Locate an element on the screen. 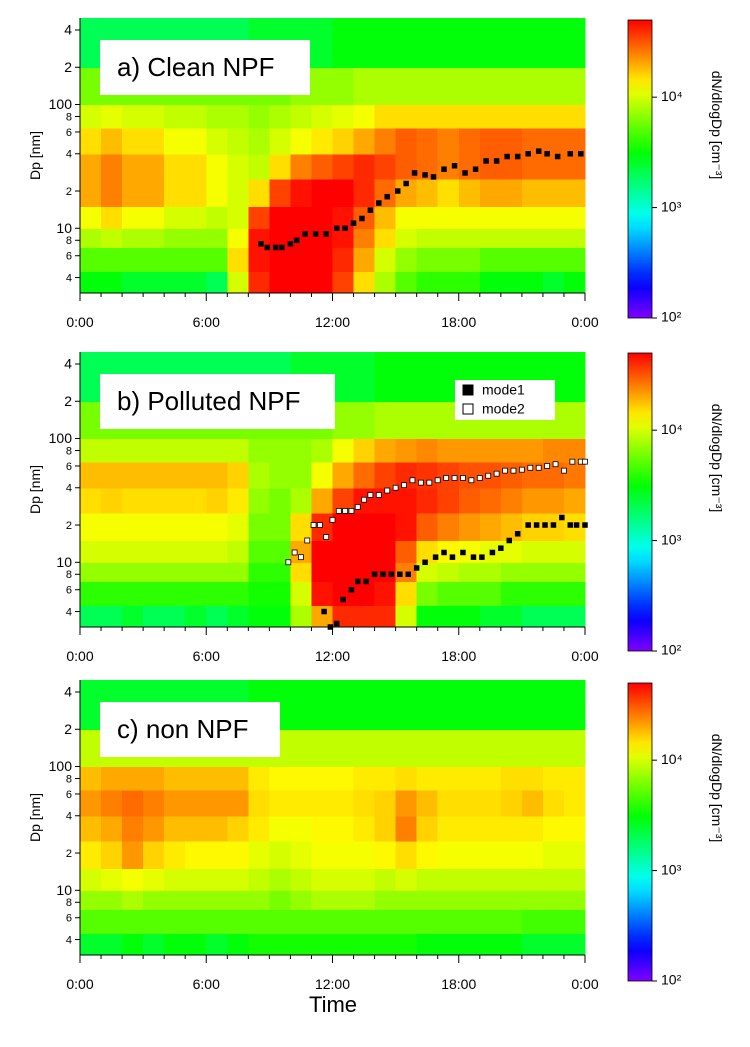 The width and height of the screenshot is (750, 1047). x-tick-label: 18:00 is located at coordinates (458, 984).